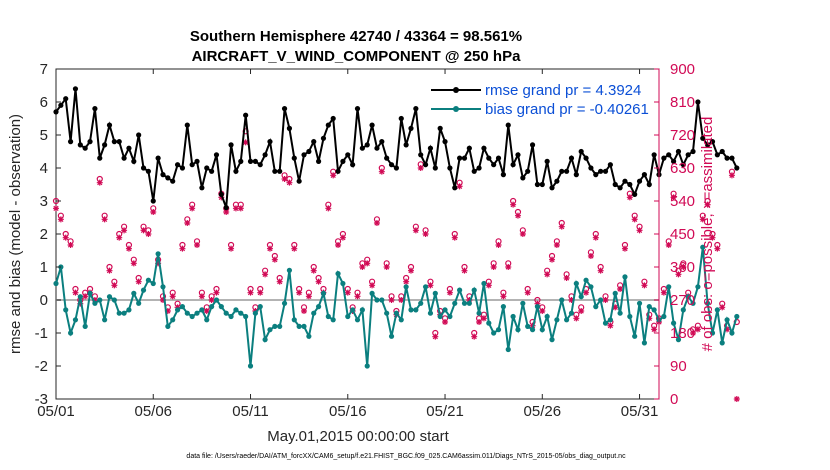  Describe the element at coordinates (41, 333) in the screenshot. I see `y-tick-label: -1` at that location.